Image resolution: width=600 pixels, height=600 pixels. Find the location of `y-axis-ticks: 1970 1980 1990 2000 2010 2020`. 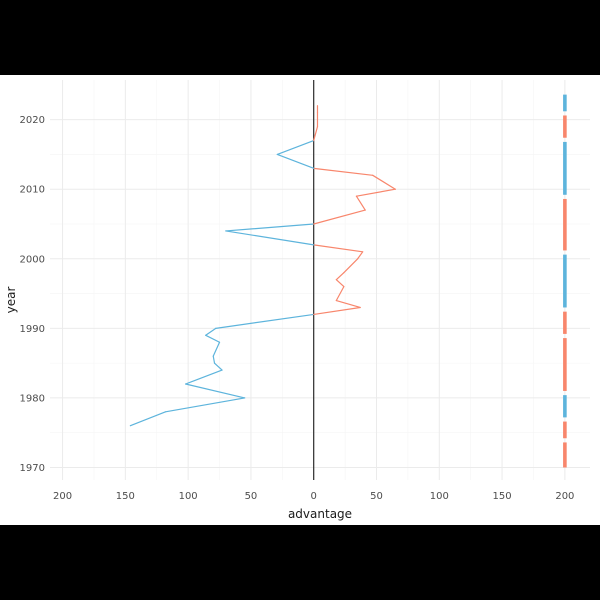

y-axis-ticks: 1970 1980 1990 2000 2010 2020 is located at coordinates (32, 294).